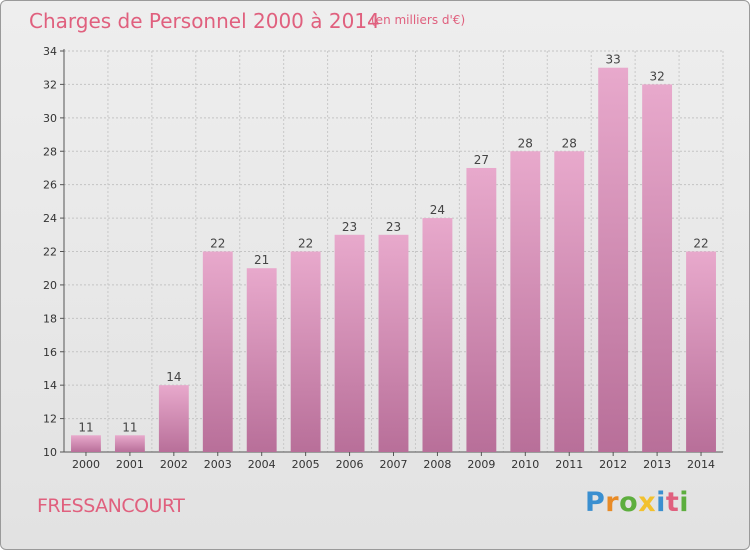  I want to click on x-tick-label: 2011, so click(569, 464).